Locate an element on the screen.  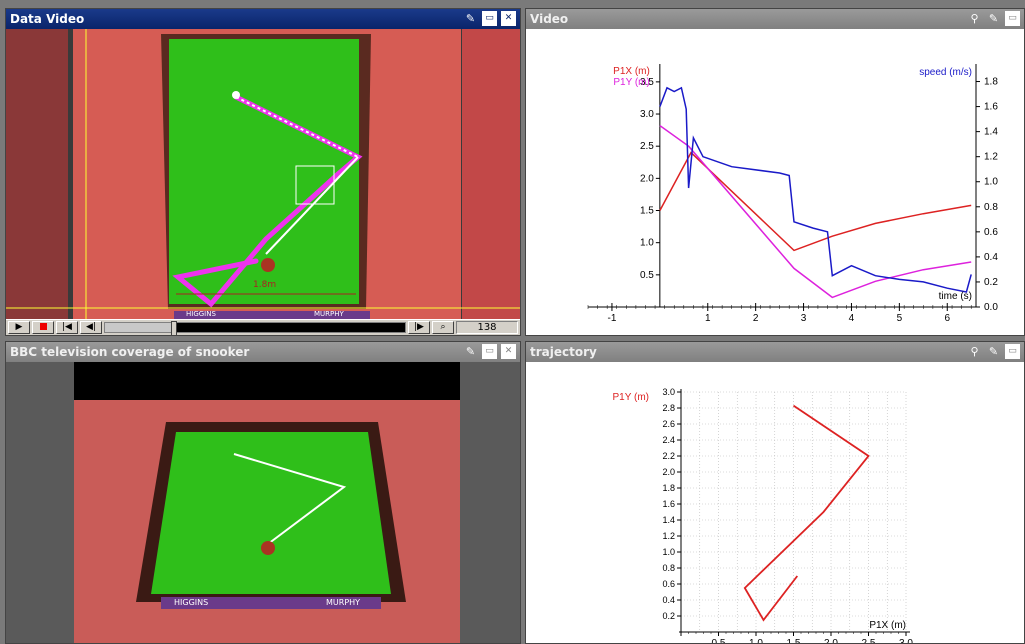
x-tick-label: 3.0 is located at coordinates (906, 641).